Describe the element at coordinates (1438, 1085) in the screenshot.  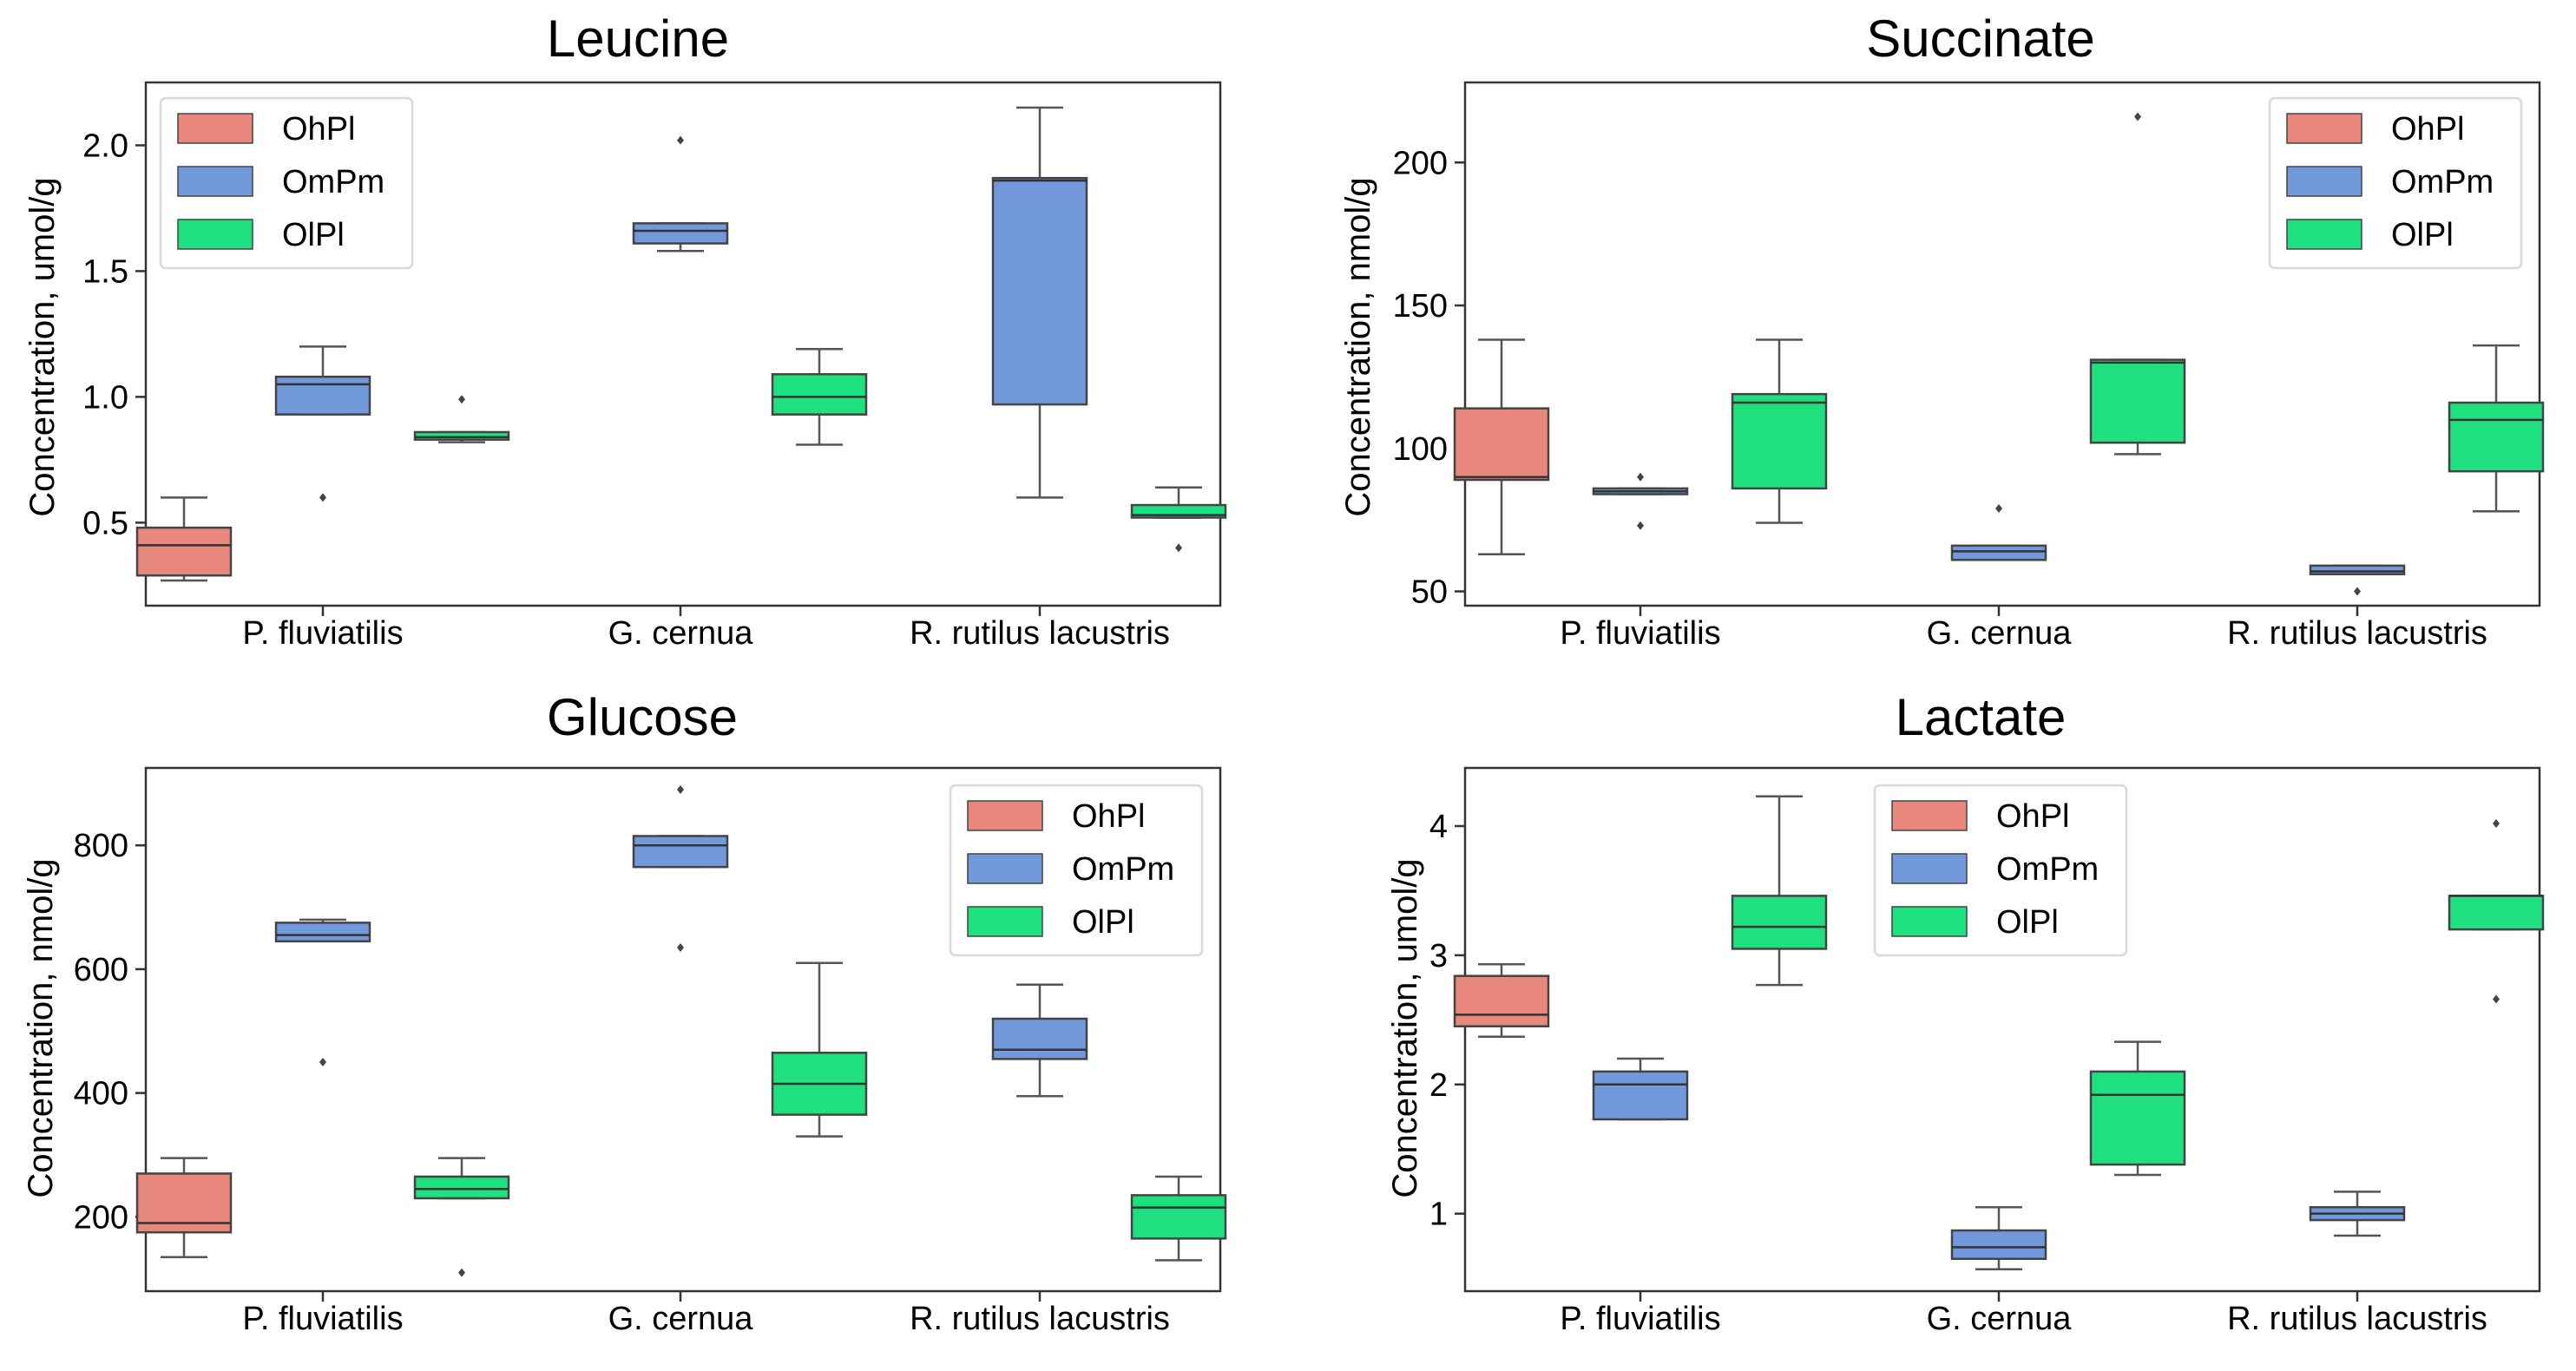
I see `y-tick-label: 2` at that location.